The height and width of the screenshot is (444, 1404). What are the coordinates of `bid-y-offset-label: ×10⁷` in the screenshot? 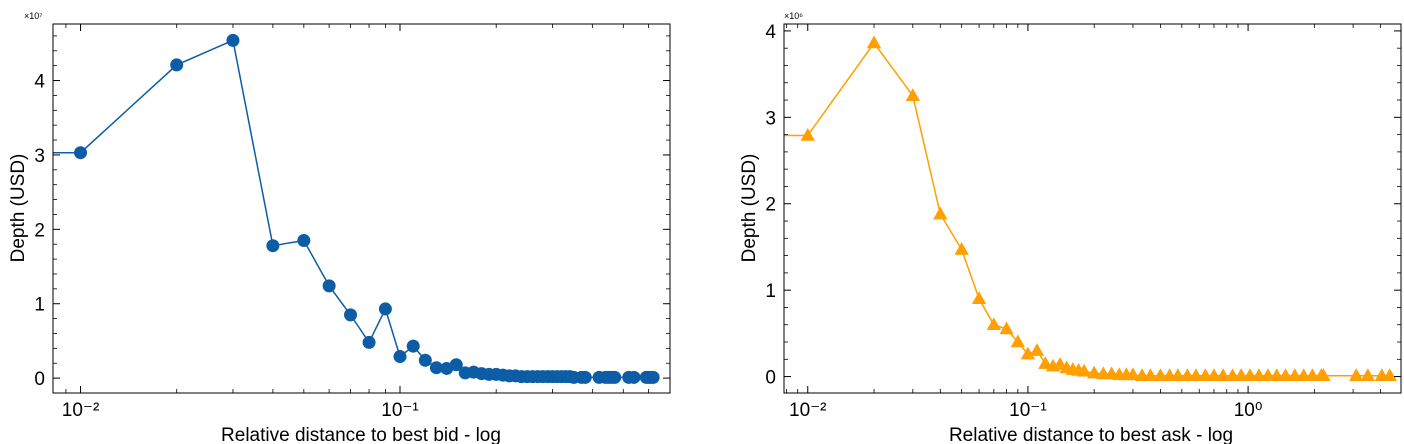 It's located at (33, 16).